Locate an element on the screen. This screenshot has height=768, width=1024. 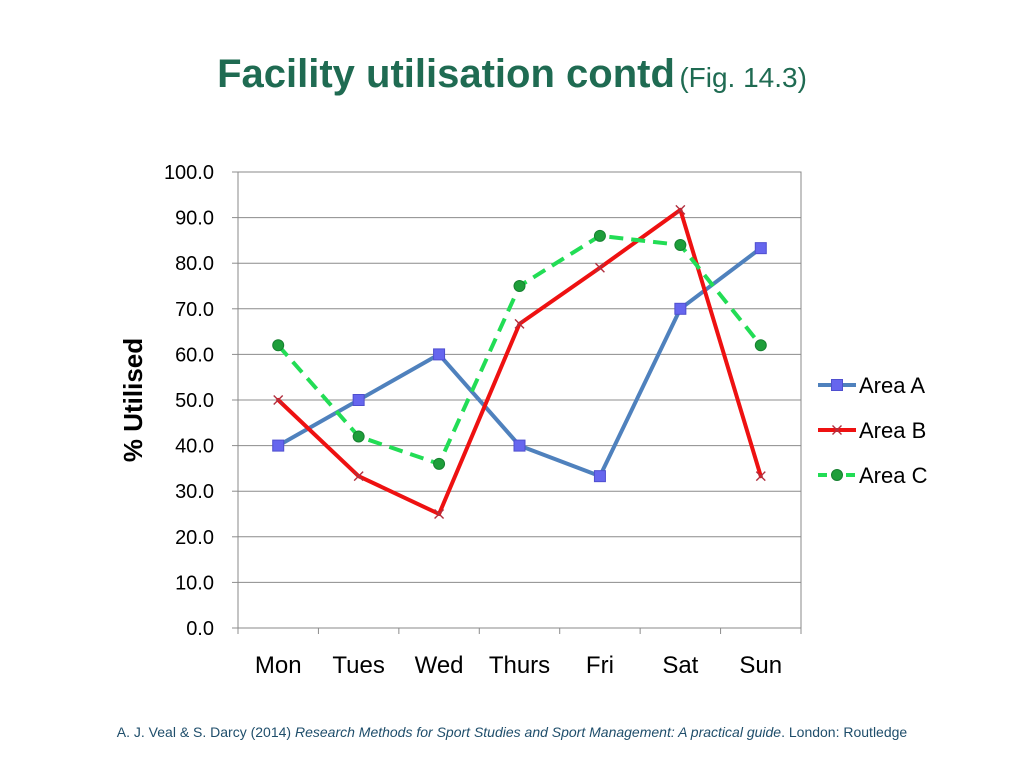
legend: Area A Area B Area C is located at coordinates (873, 430).